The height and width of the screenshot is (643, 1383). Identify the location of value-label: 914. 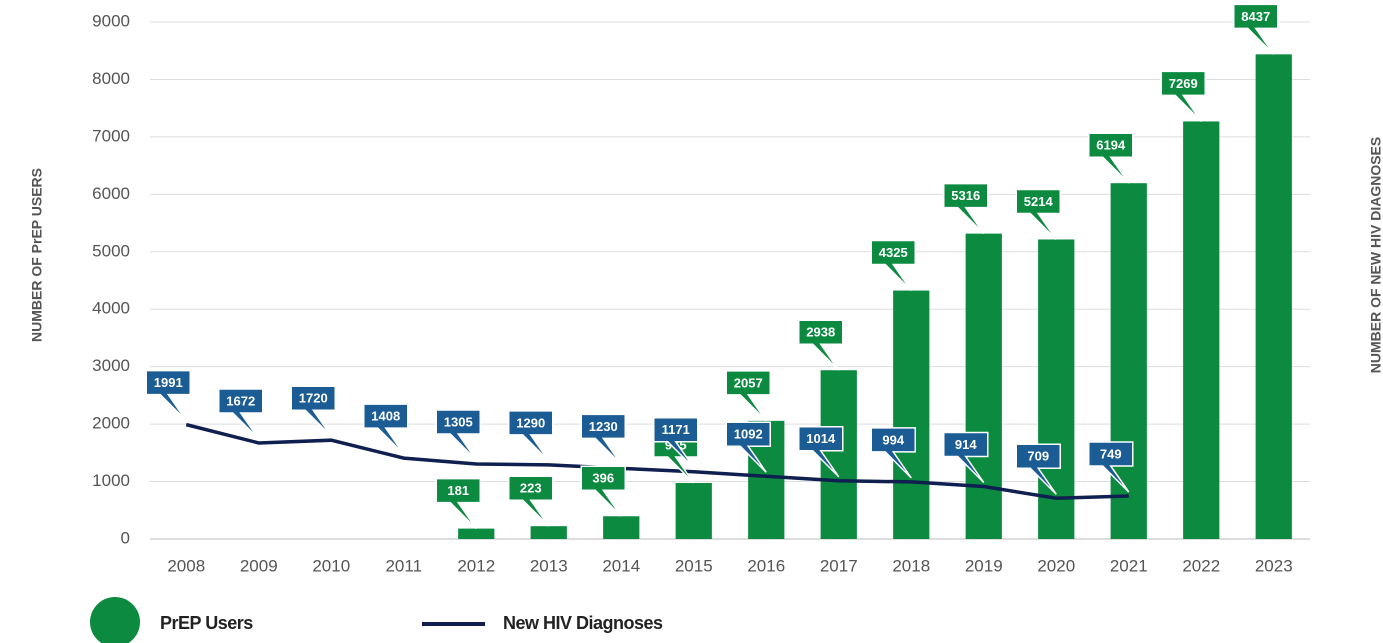
(966, 444).